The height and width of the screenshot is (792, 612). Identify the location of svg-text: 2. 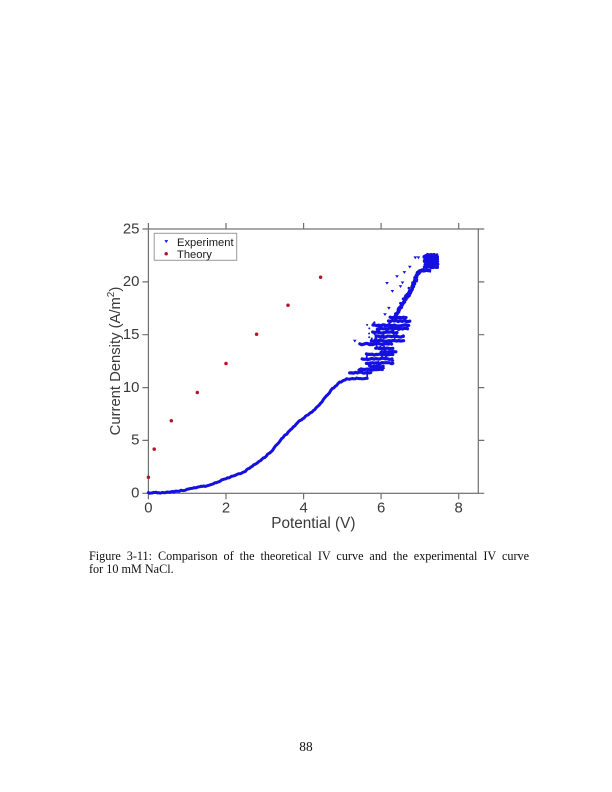
(226, 508).